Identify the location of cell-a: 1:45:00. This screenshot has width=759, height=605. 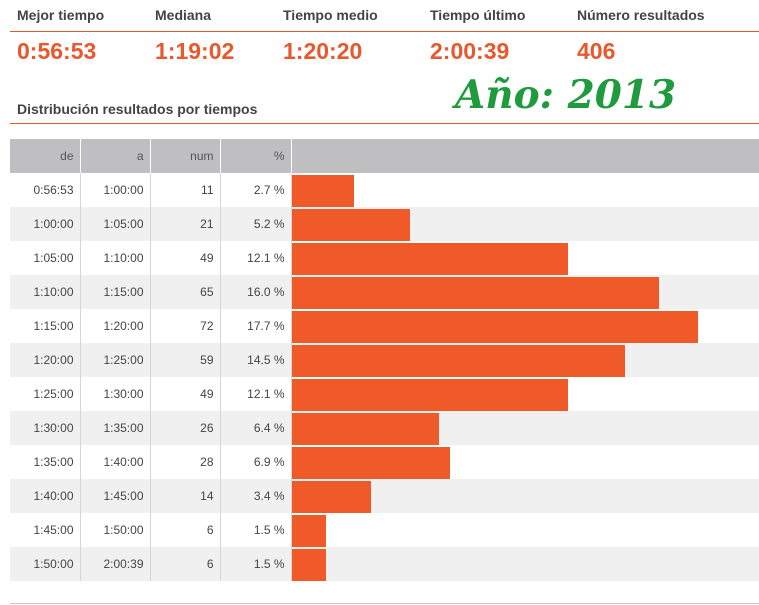
(115, 496).